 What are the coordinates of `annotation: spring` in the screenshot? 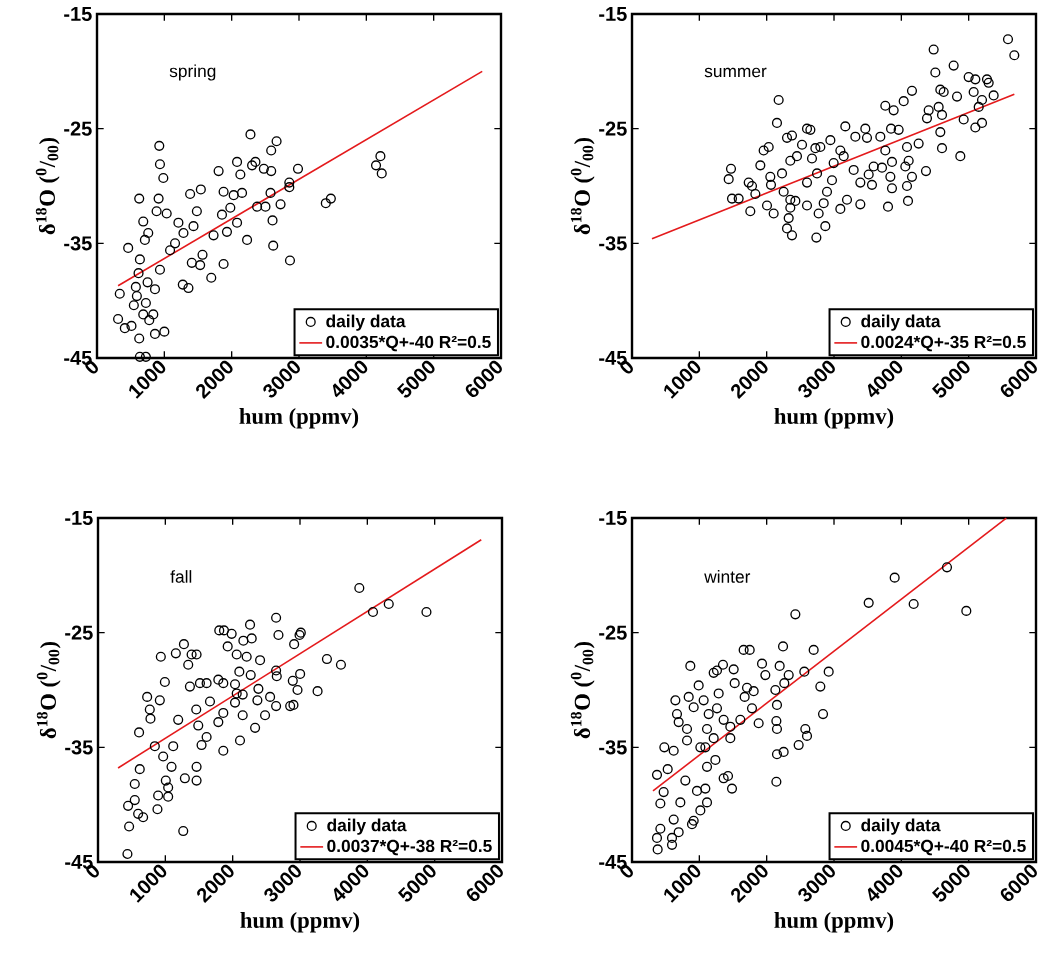 It's located at (192, 72).